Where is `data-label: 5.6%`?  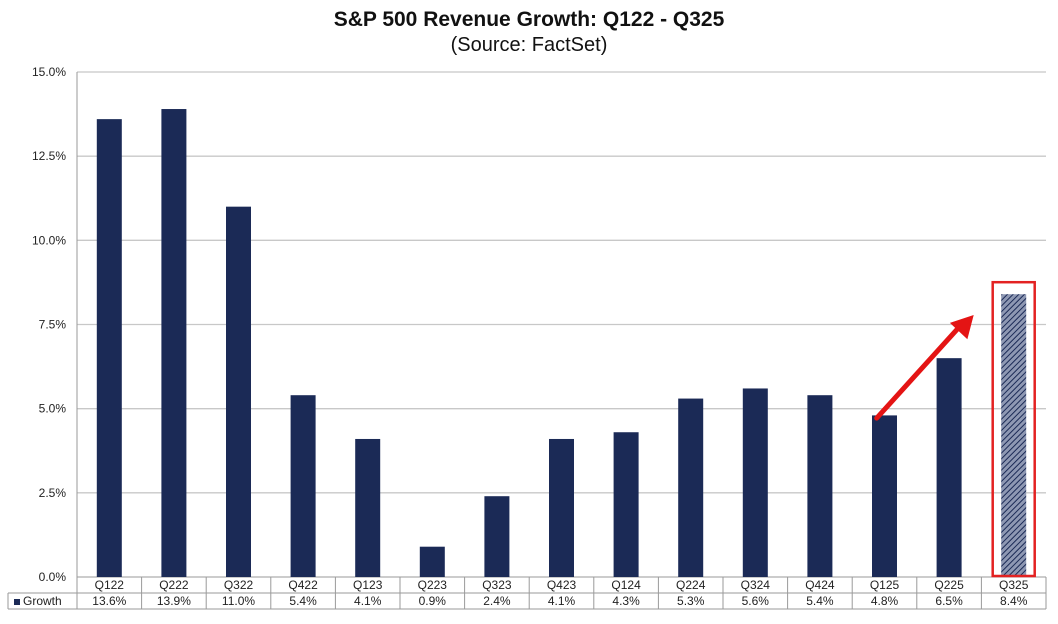 data-label: 5.6% is located at coordinates (756, 601).